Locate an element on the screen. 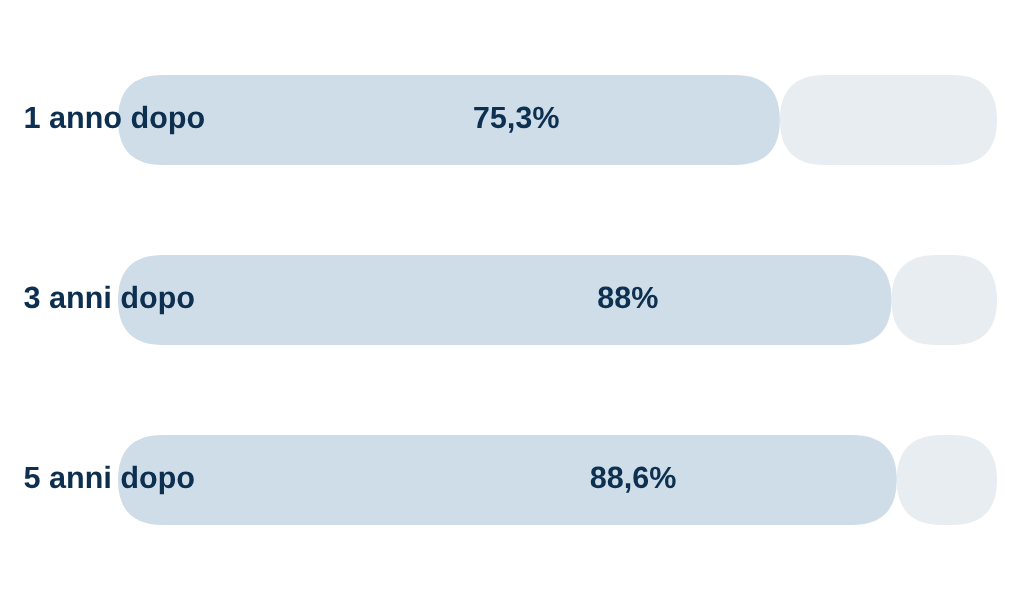 Image resolution: width=1024 pixels, height=600 pixels. y-tick-label: 1 anno dopo is located at coordinates (114, 120).